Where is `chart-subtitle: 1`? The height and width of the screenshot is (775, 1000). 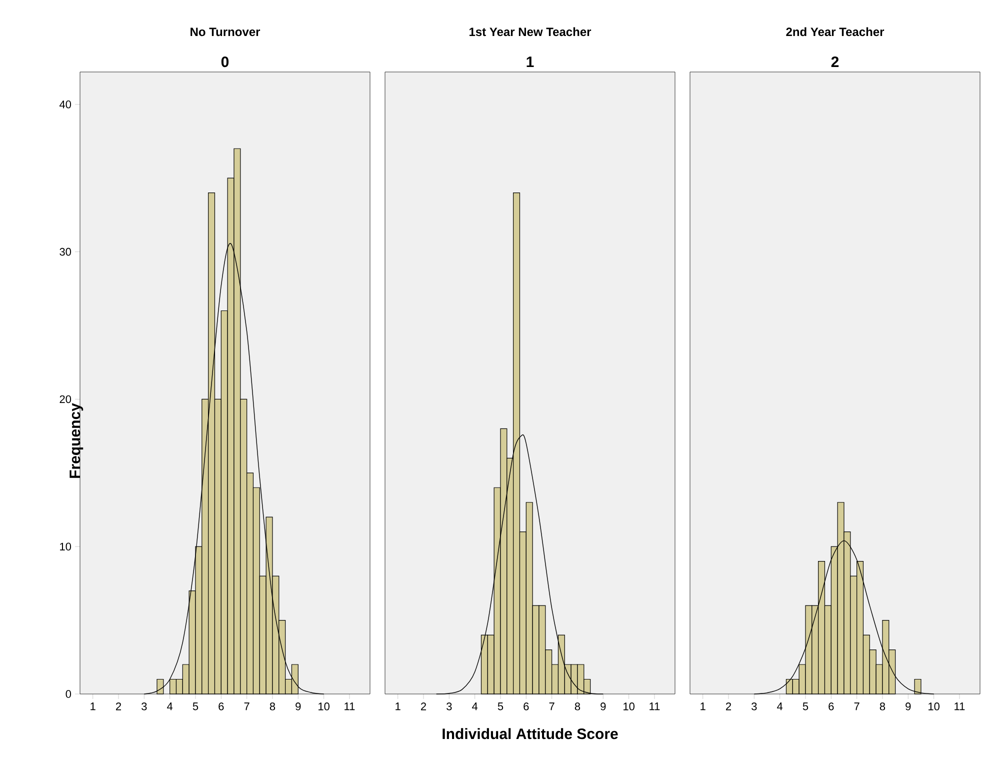
chart-subtitle: 1 is located at coordinates (530, 61).